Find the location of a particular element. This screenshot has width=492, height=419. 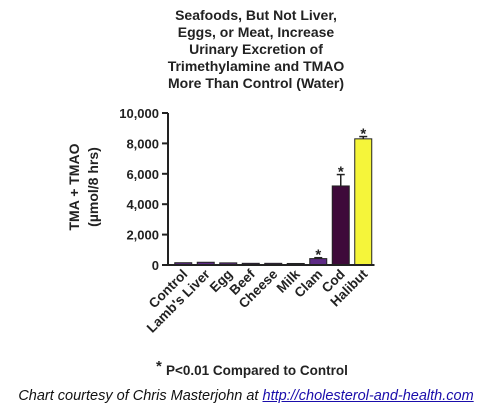

footnote: * P<0.01 Compared to Control is located at coordinates (252, 368).